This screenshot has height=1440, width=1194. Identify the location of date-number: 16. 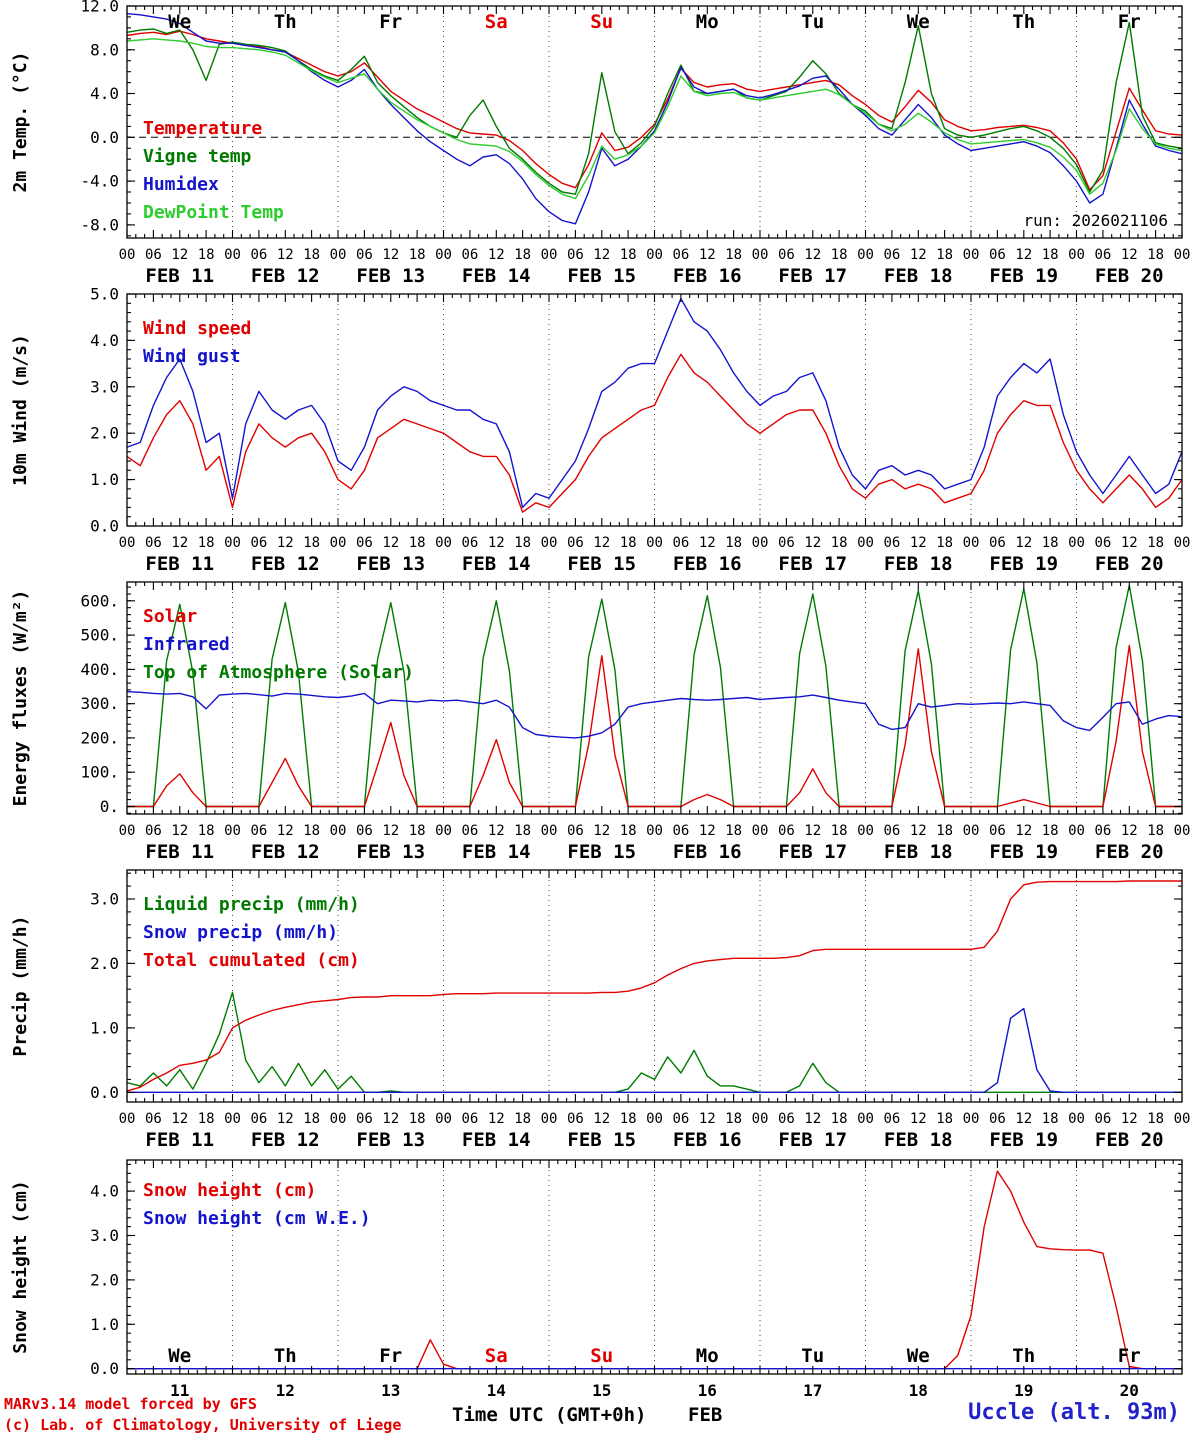
(707, 1390).